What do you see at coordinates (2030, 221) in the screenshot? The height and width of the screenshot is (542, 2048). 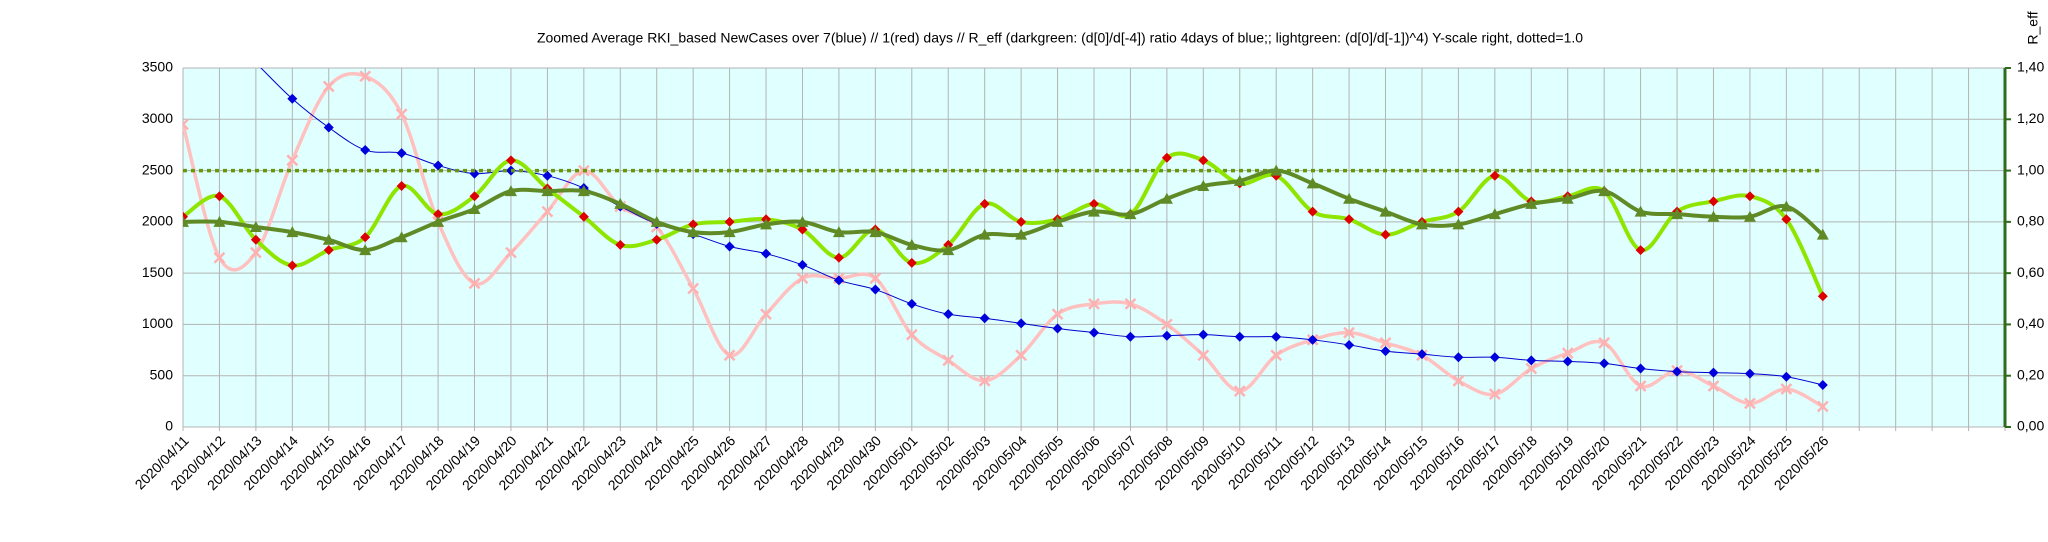 I see `y2-tick-label: 0,80` at bounding box center [2030, 221].